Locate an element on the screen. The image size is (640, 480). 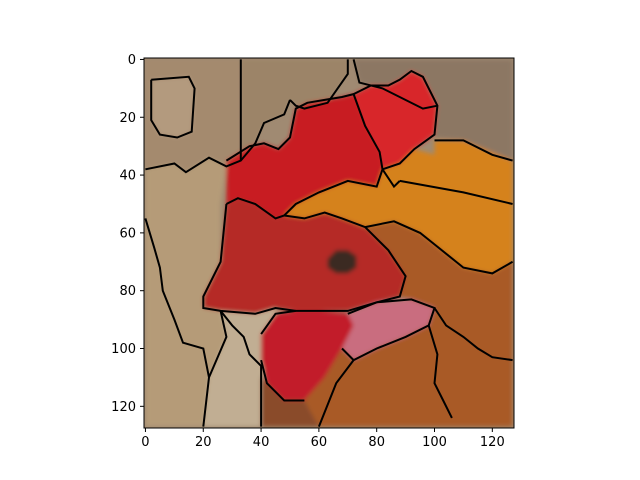
region-neck-feathers-bottom-middle is located at coordinates (290, 402).